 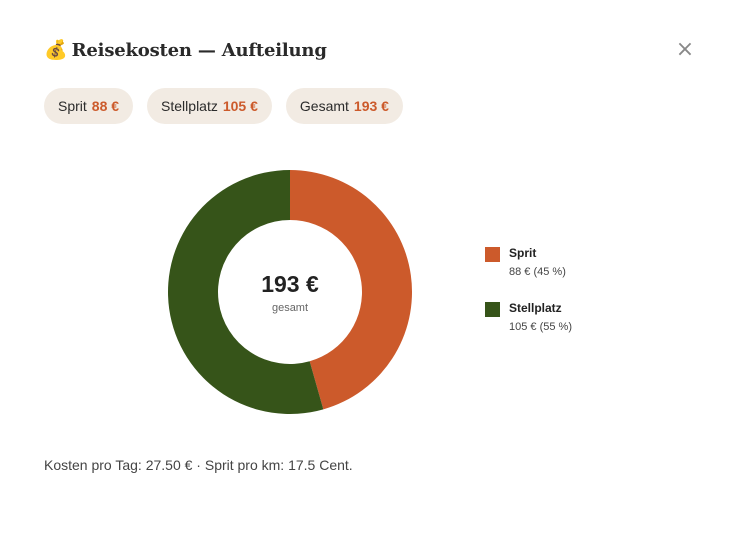 What do you see at coordinates (351, 290) in the screenshot?
I see `donut-slice-sprit` at bounding box center [351, 290].